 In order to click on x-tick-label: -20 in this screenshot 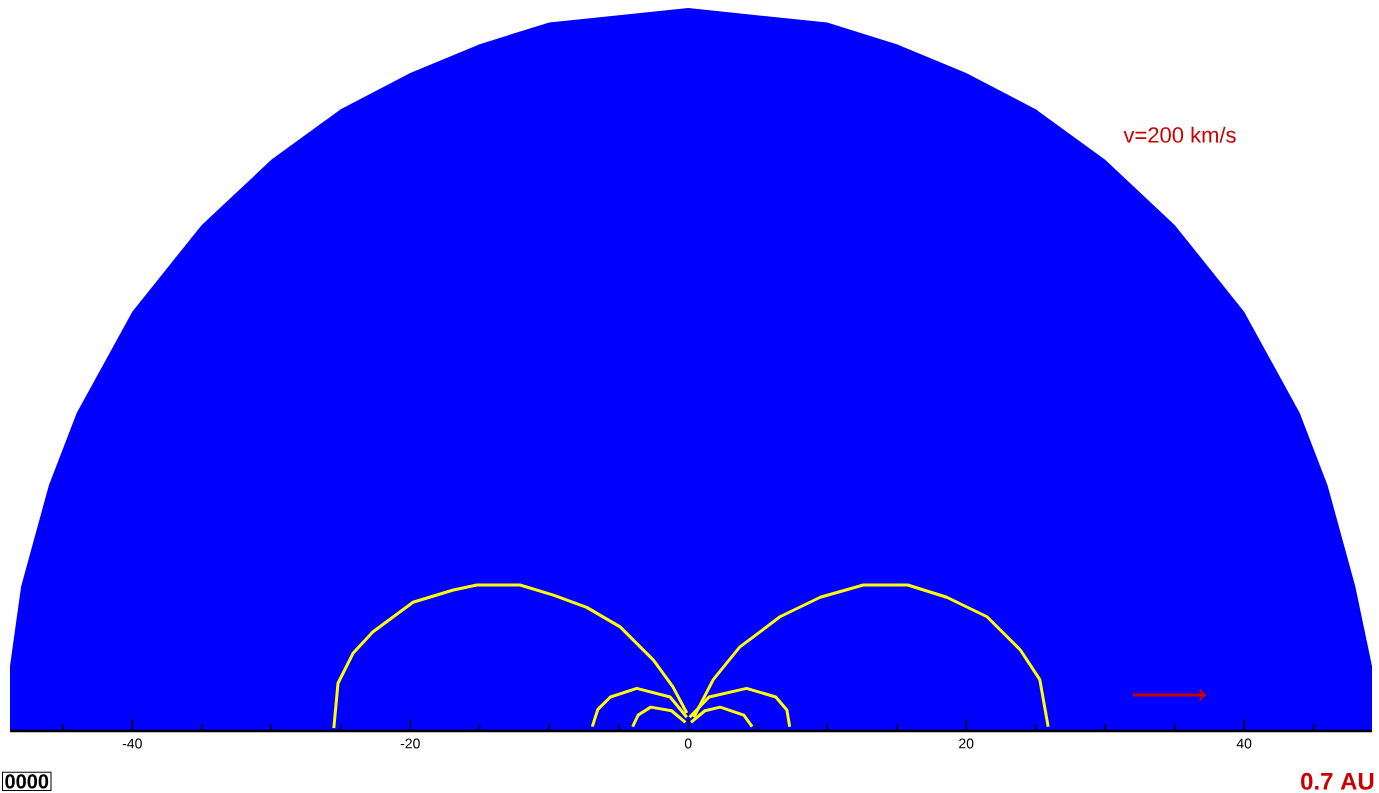, I will do `click(410, 743)`.